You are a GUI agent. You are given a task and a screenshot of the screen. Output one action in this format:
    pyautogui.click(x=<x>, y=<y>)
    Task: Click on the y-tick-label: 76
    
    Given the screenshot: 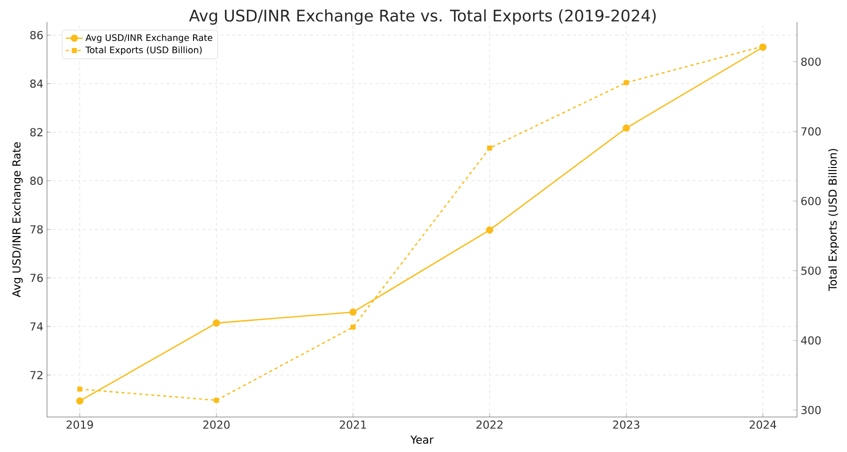 What is the action you would take?
    pyautogui.click(x=36, y=278)
    